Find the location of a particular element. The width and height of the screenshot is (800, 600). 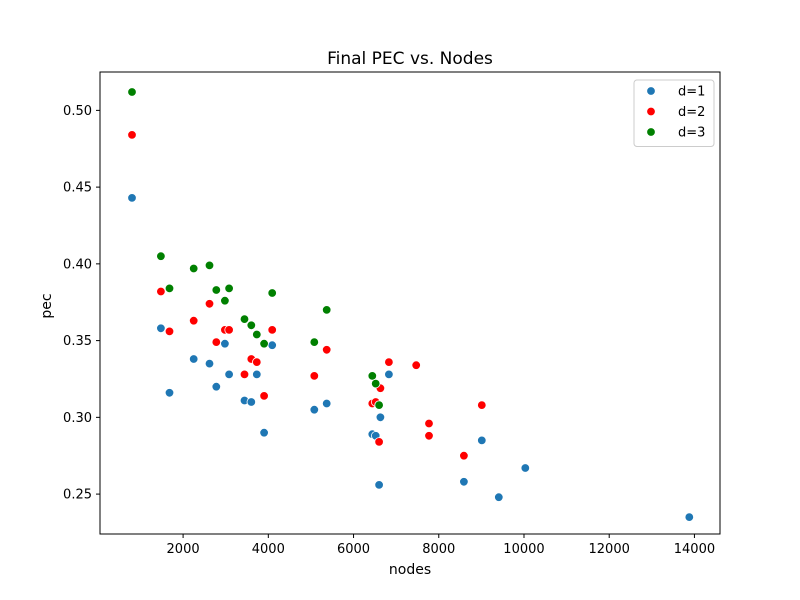

y-axis-label: pec is located at coordinates (47, 305).